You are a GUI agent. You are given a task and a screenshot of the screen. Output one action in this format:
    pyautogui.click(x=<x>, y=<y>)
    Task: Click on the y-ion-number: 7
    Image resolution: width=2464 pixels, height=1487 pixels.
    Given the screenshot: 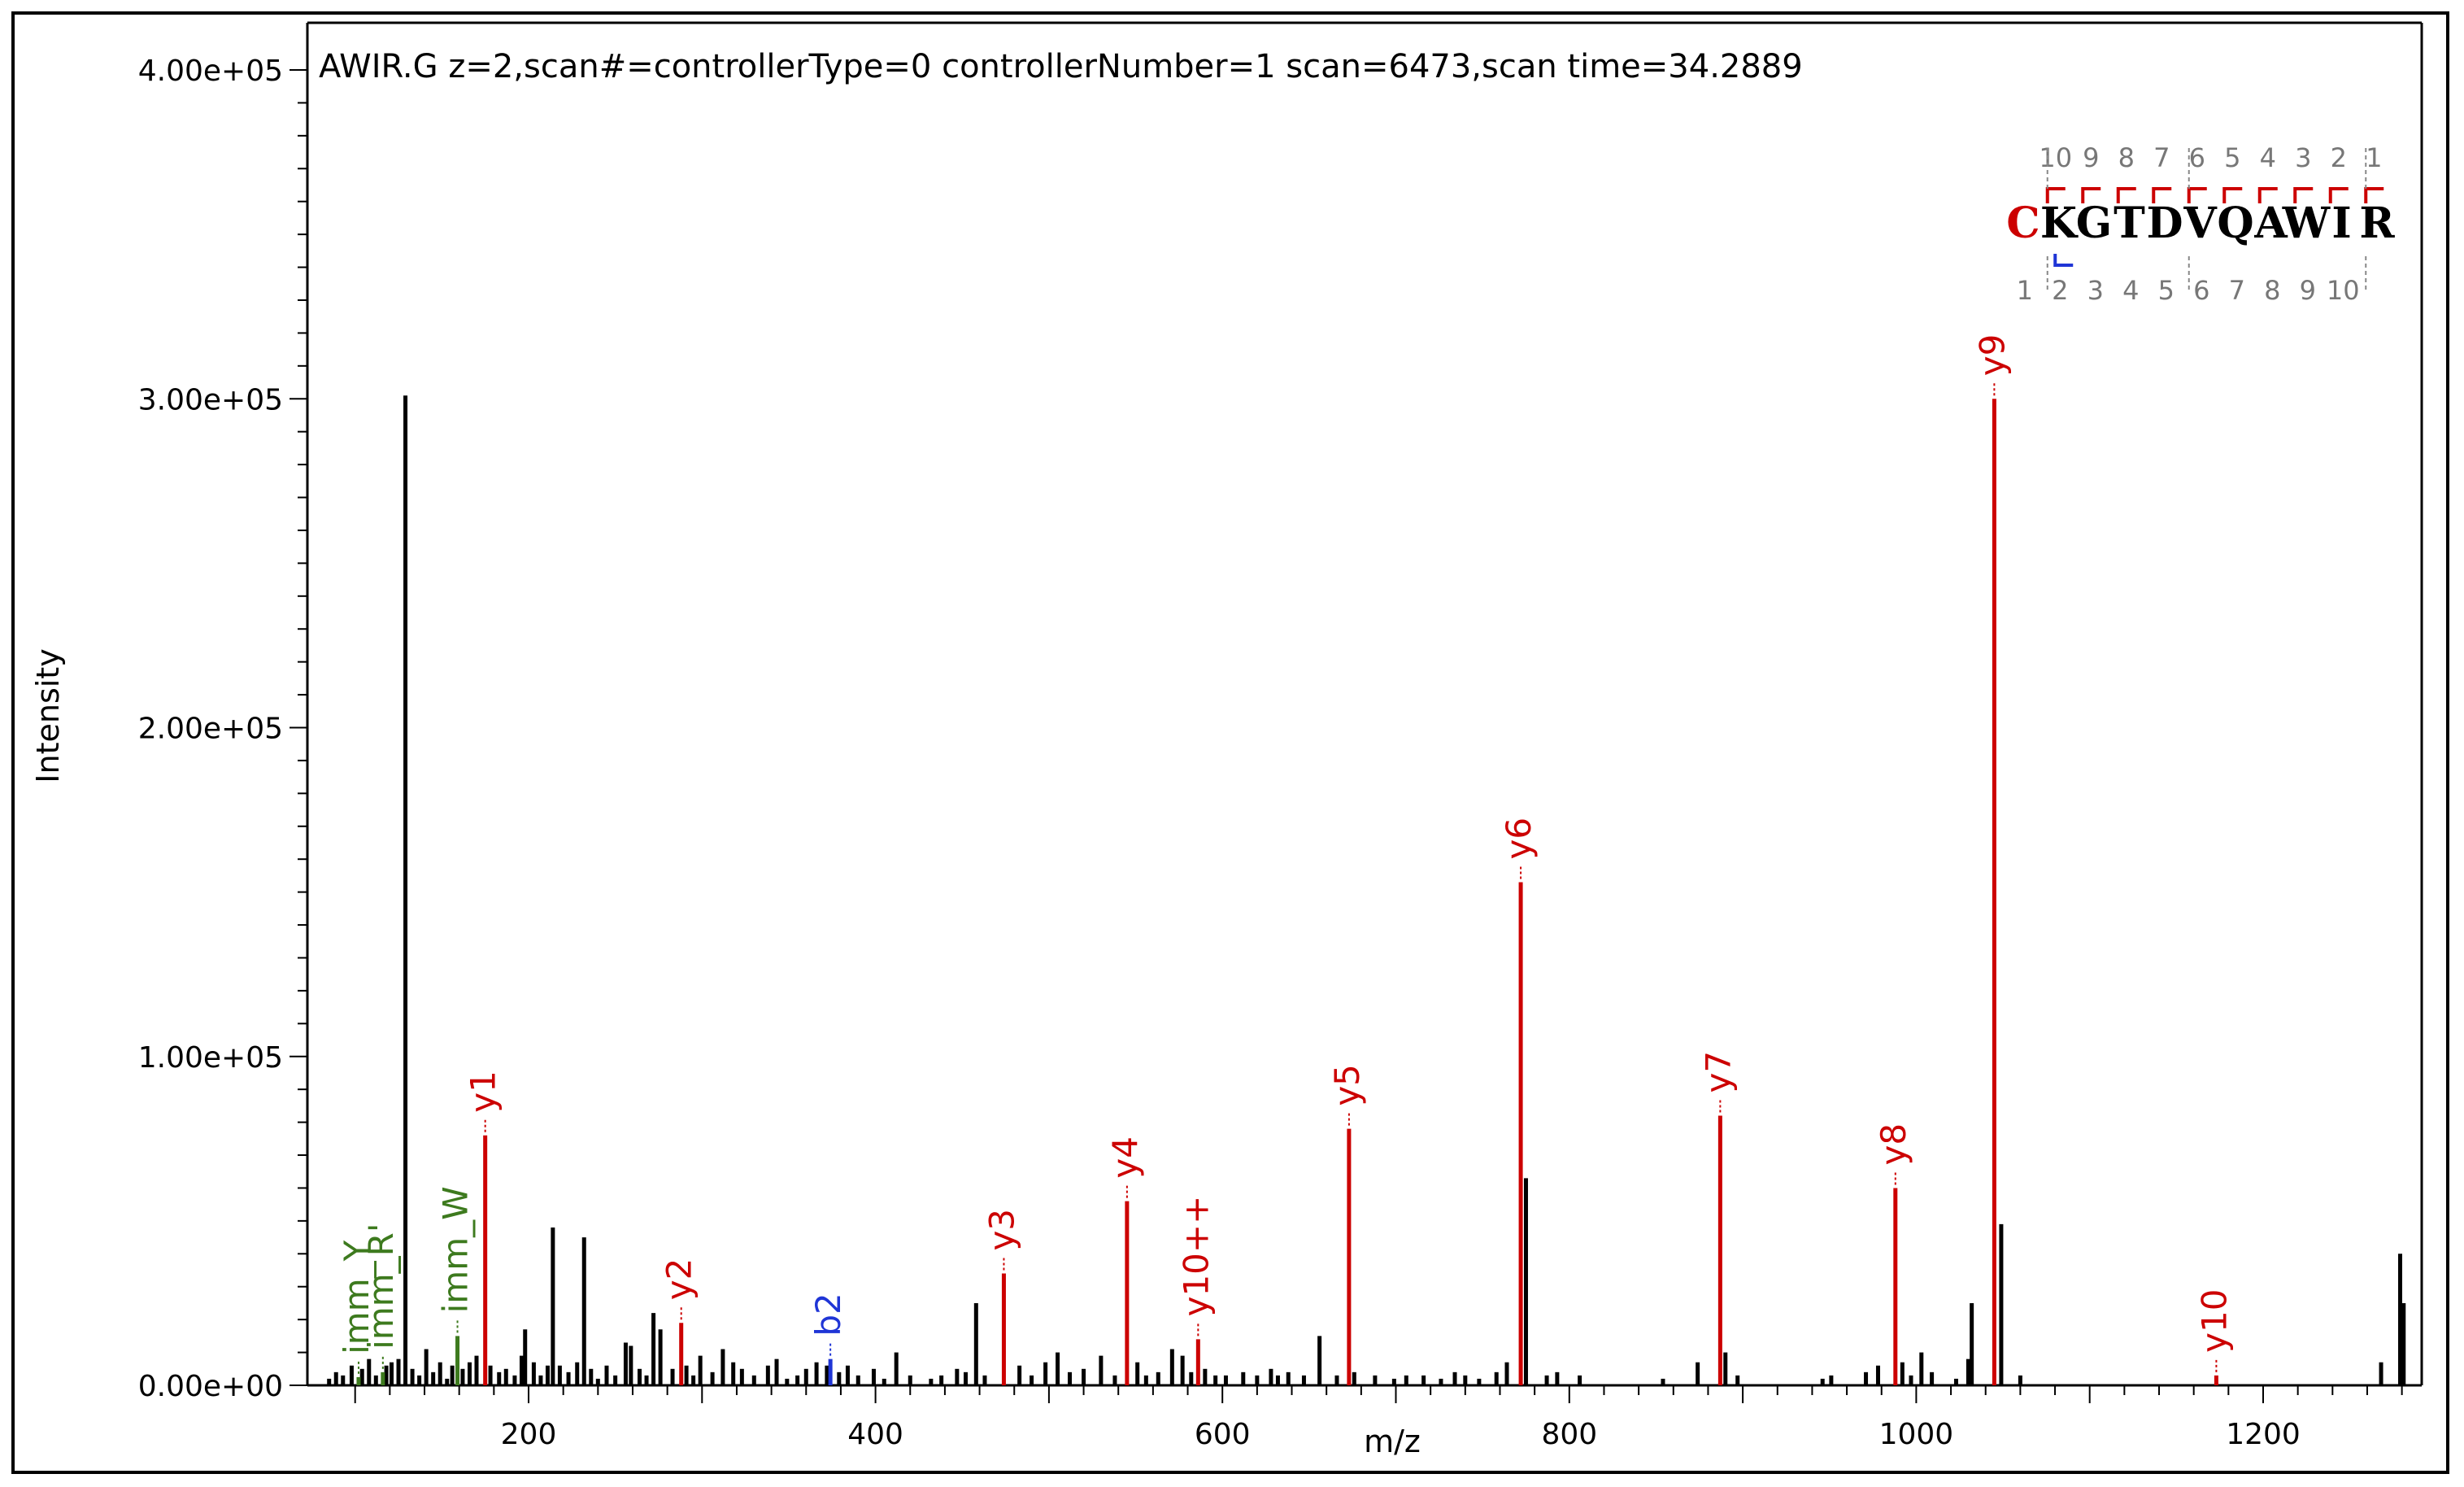 What is the action you would take?
    pyautogui.click(x=2161, y=157)
    